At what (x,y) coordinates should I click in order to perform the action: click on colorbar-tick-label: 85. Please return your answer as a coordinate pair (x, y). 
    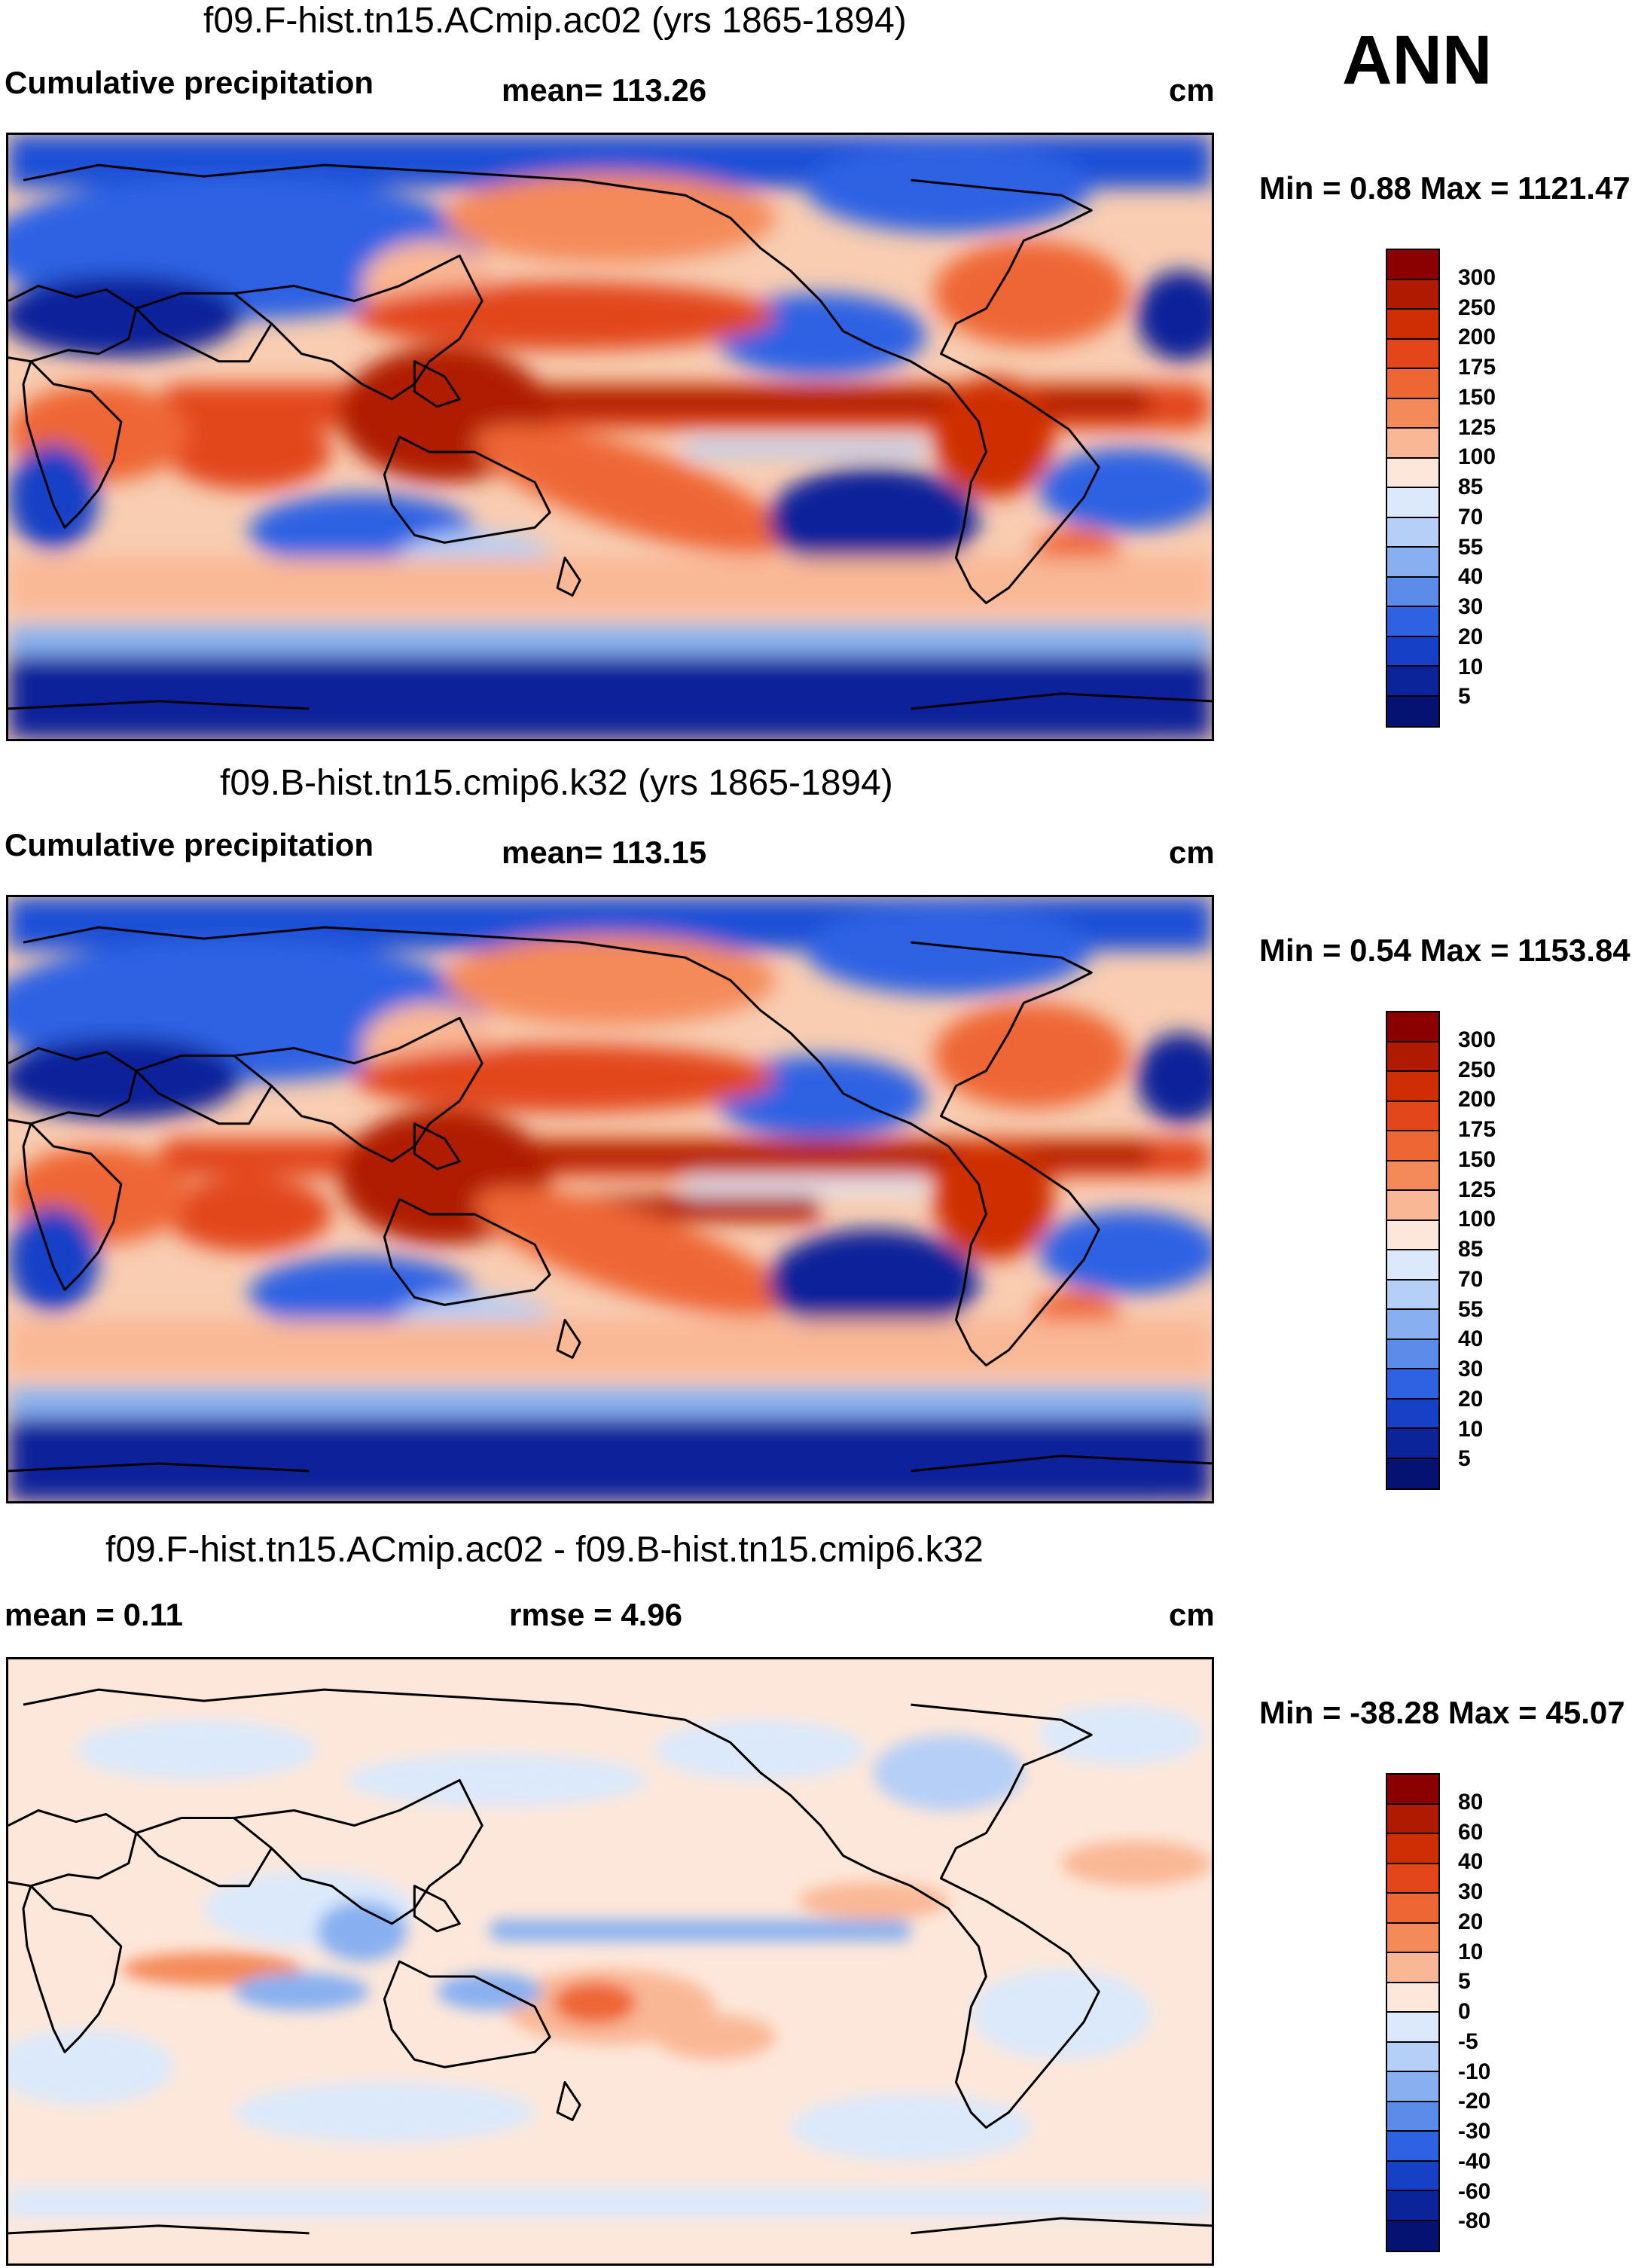
    Looking at the image, I should click on (1471, 487).